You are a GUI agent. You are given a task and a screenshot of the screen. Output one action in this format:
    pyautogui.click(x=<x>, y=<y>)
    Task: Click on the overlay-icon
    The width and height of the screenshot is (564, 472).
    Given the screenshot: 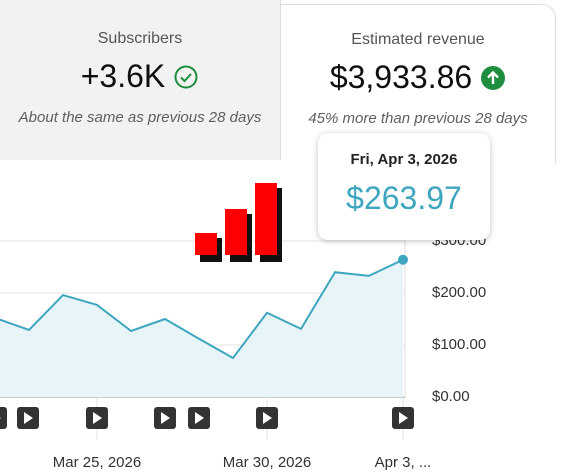 What is the action you would take?
    pyautogui.click(x=238, y=222)
    